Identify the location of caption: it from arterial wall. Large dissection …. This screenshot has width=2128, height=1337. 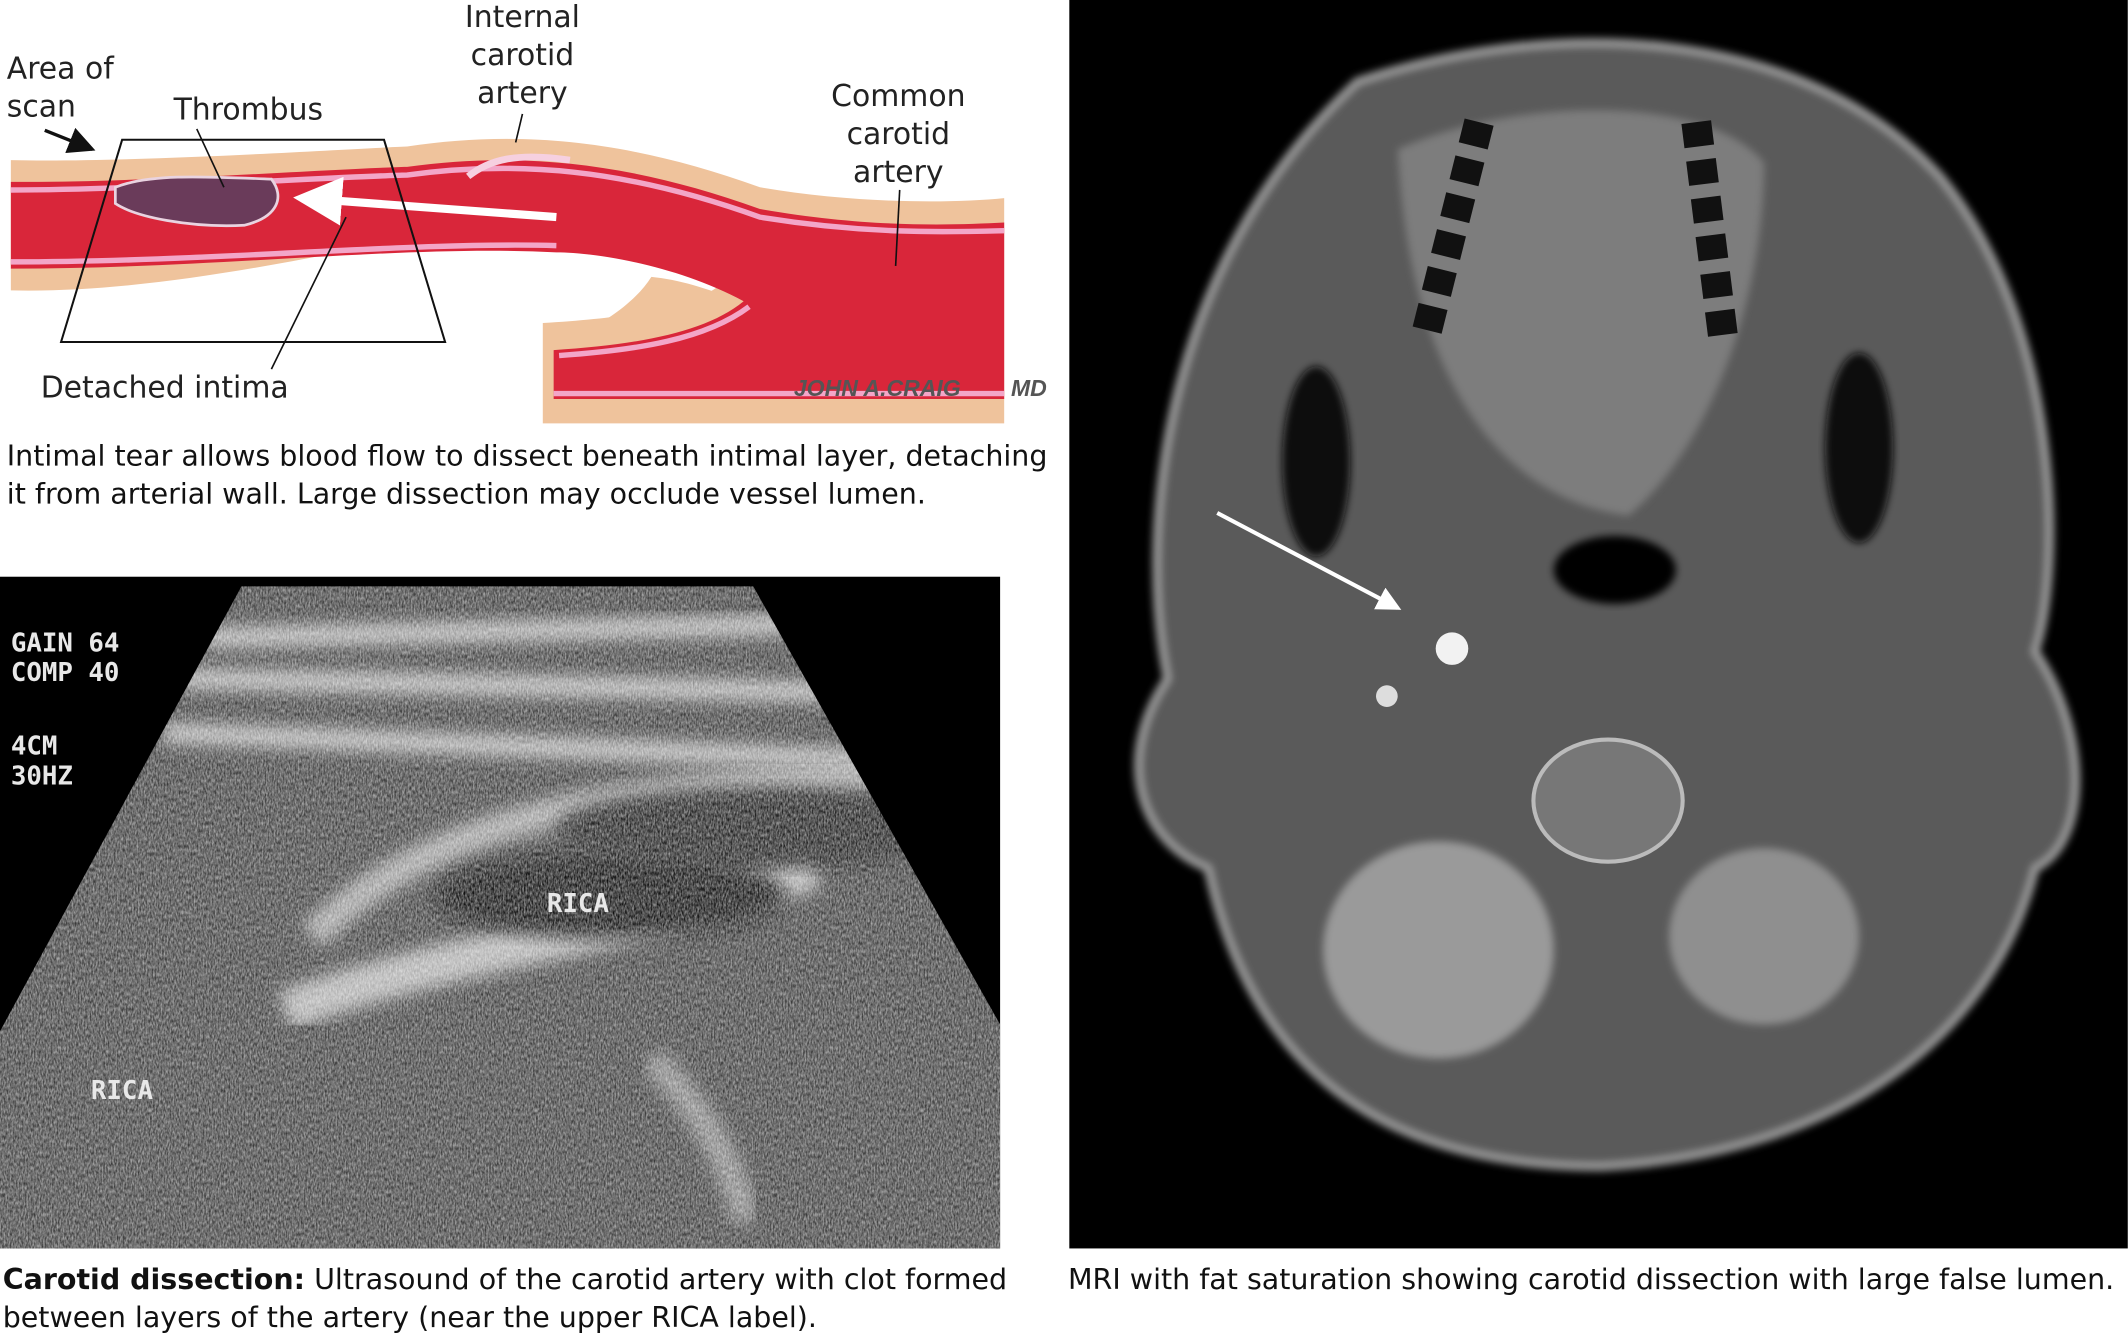
(466, 493).